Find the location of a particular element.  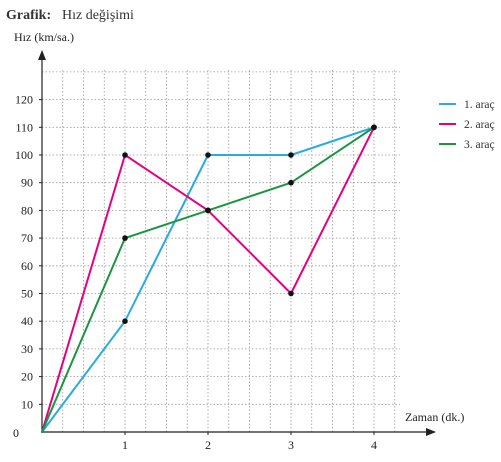

y-tick-label: 80 is located at coordinates (27, 210).